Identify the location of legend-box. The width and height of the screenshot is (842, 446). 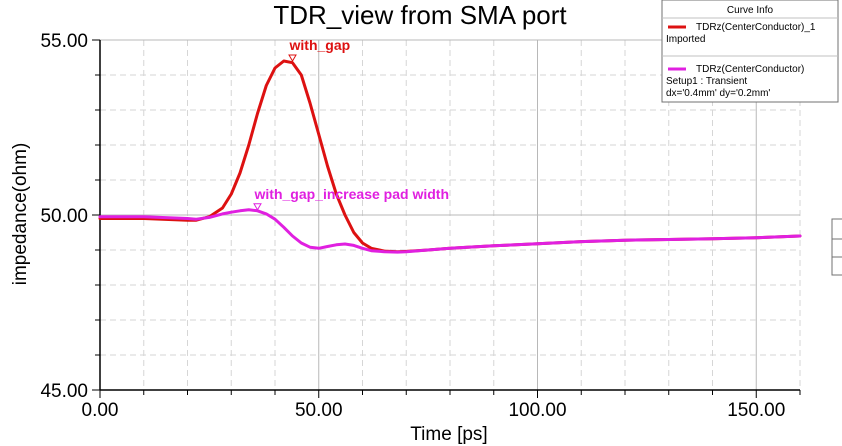
(750, 51).